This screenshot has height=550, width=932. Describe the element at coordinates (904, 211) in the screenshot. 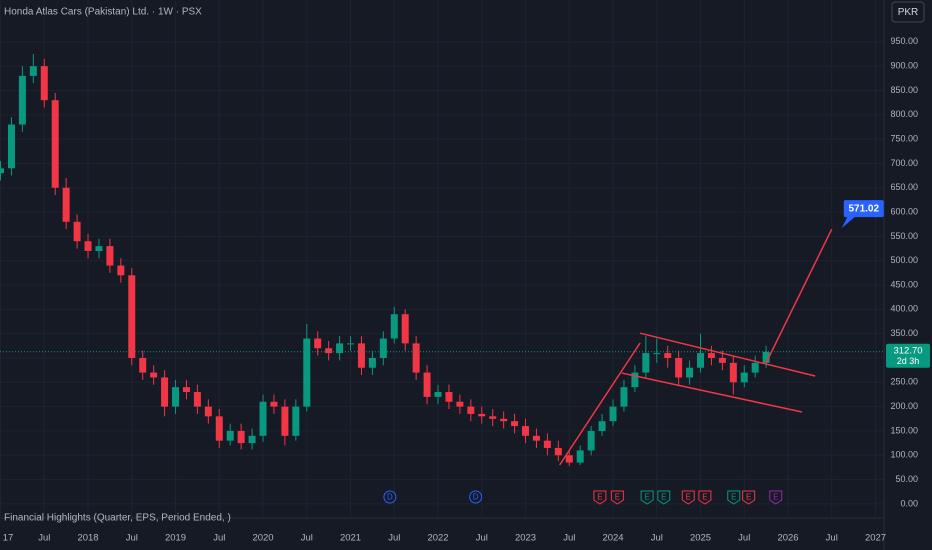

I see `y-tick-label: 600.00` at that location.